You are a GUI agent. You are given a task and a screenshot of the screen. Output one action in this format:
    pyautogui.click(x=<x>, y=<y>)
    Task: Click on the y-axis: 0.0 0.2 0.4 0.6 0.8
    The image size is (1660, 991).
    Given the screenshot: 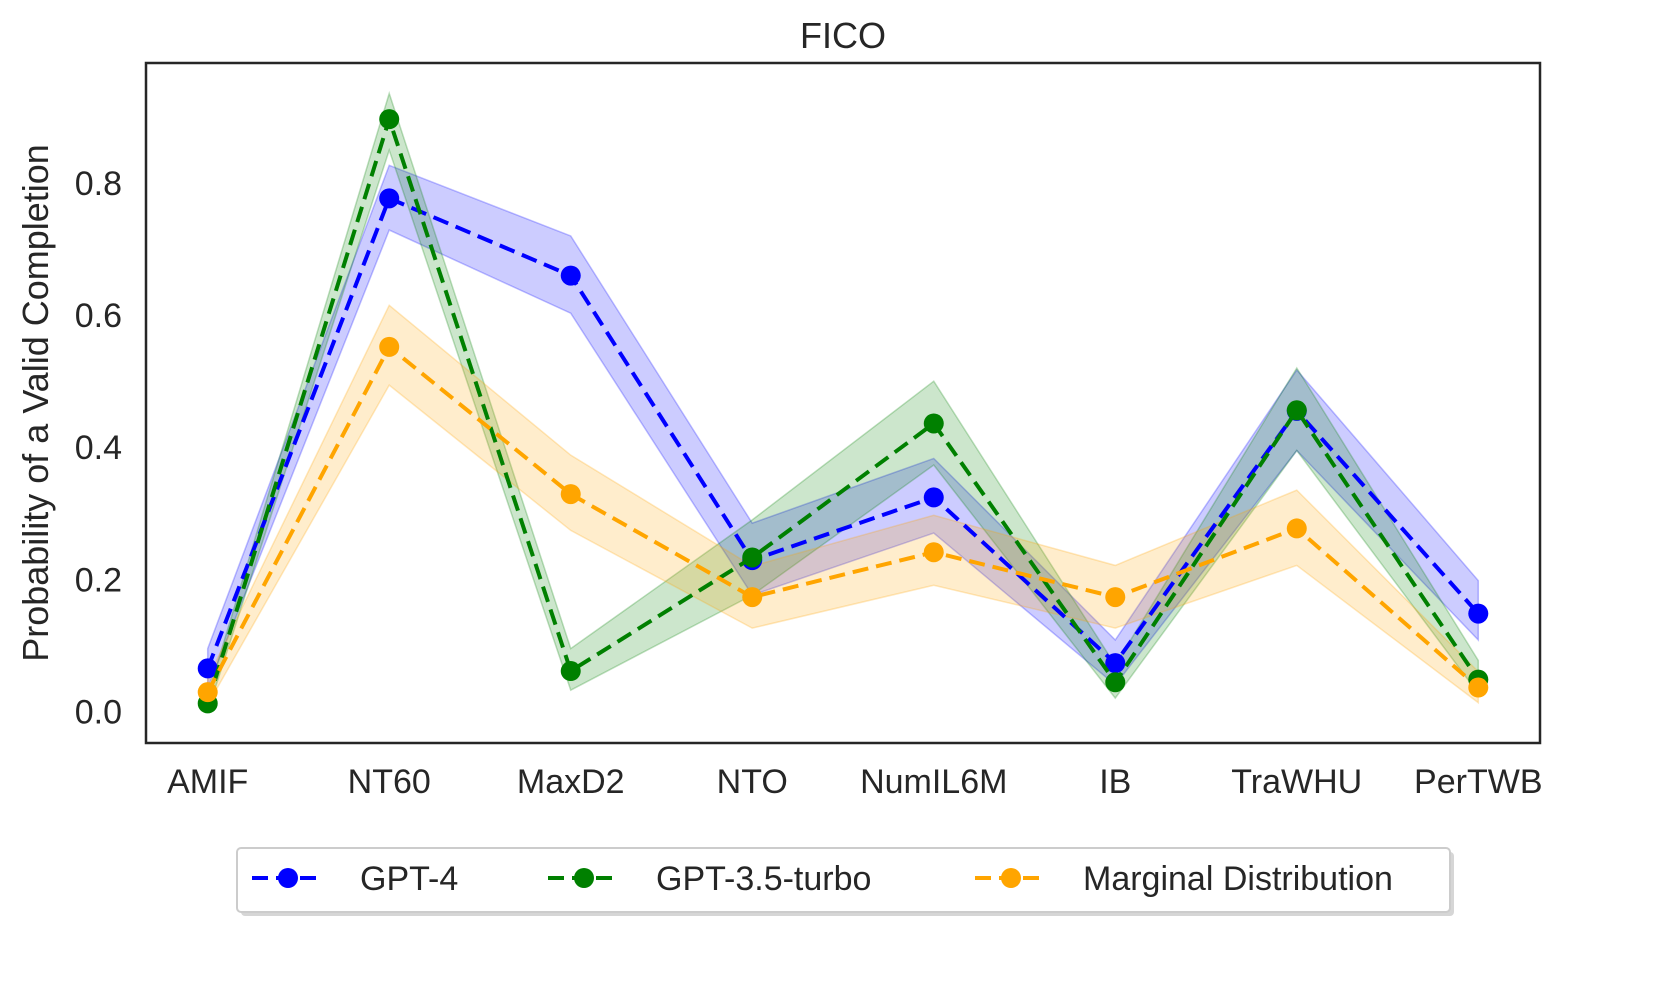 What is the action you would take?
    pyautogui.click(x=98, y=448)
    